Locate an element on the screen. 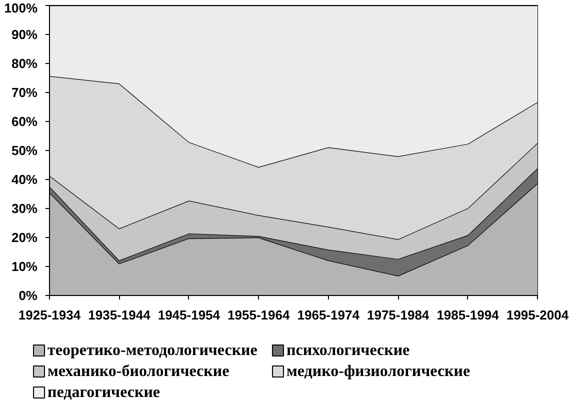 The width and height of the screenshot is (570, 402). x-tick-label: 1985-1994 is located at coordinates (468, 315).